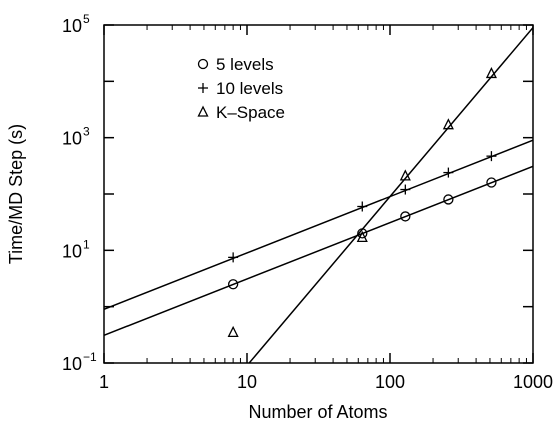  Describe the element at coordinates (203, 64) in the screenshot. I see `legend-circle-marker` at that location.